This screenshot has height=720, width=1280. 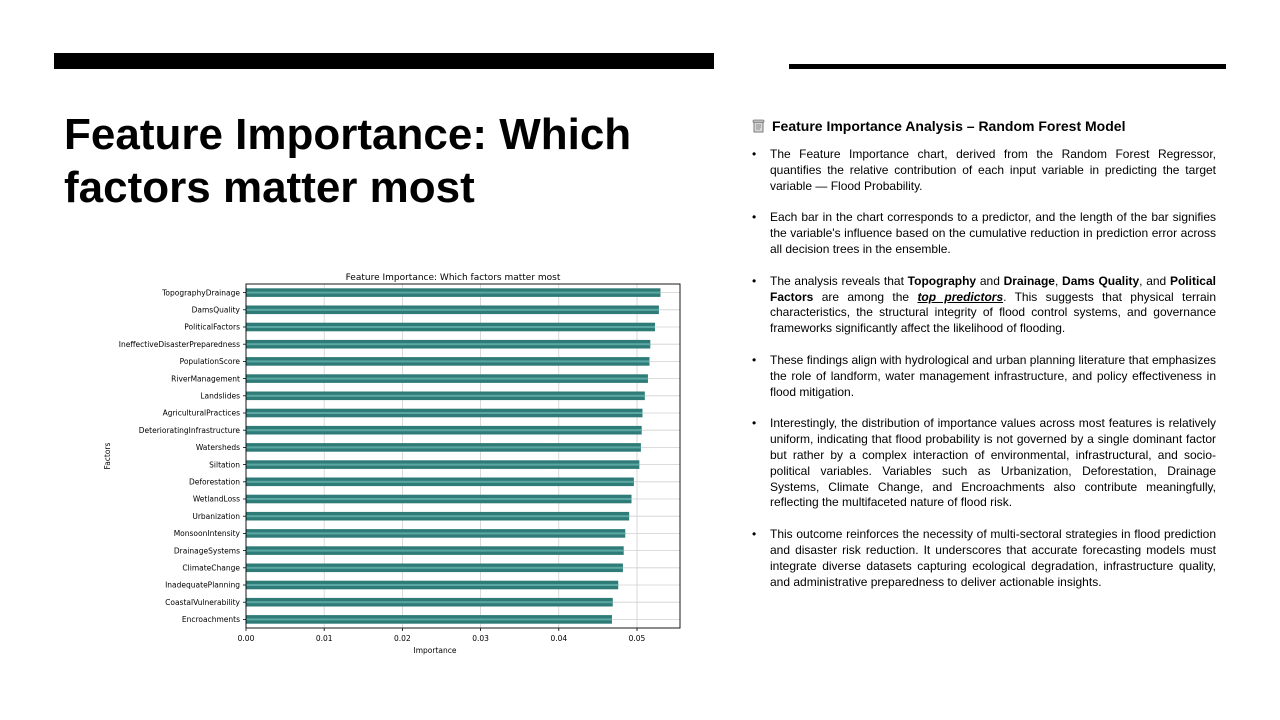 I want to click on scroll-icon, so click(x=758, y=126).